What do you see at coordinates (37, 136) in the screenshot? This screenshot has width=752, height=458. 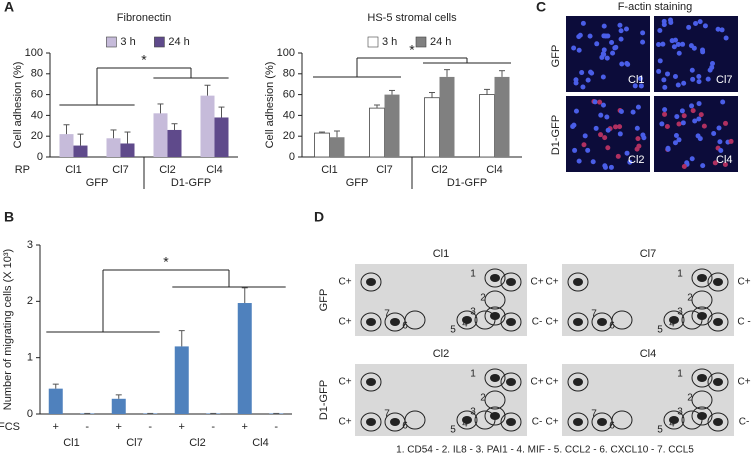 I see `y-tick-label: 20` at bounding box center [37, 136].